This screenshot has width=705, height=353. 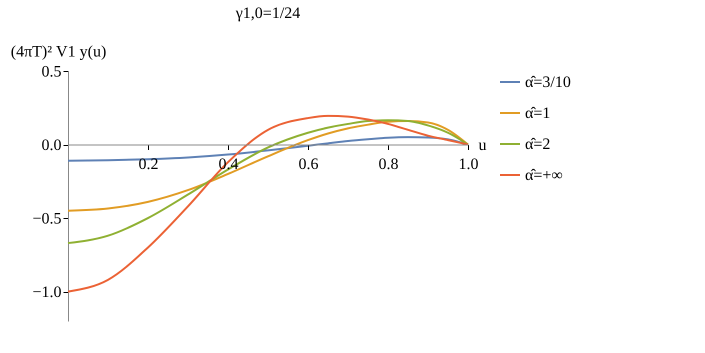 What do you see at coordinates (544, 175) in the screenshot?
I see `legend-label: α̂=+∞` at bounding box center [544, 175].